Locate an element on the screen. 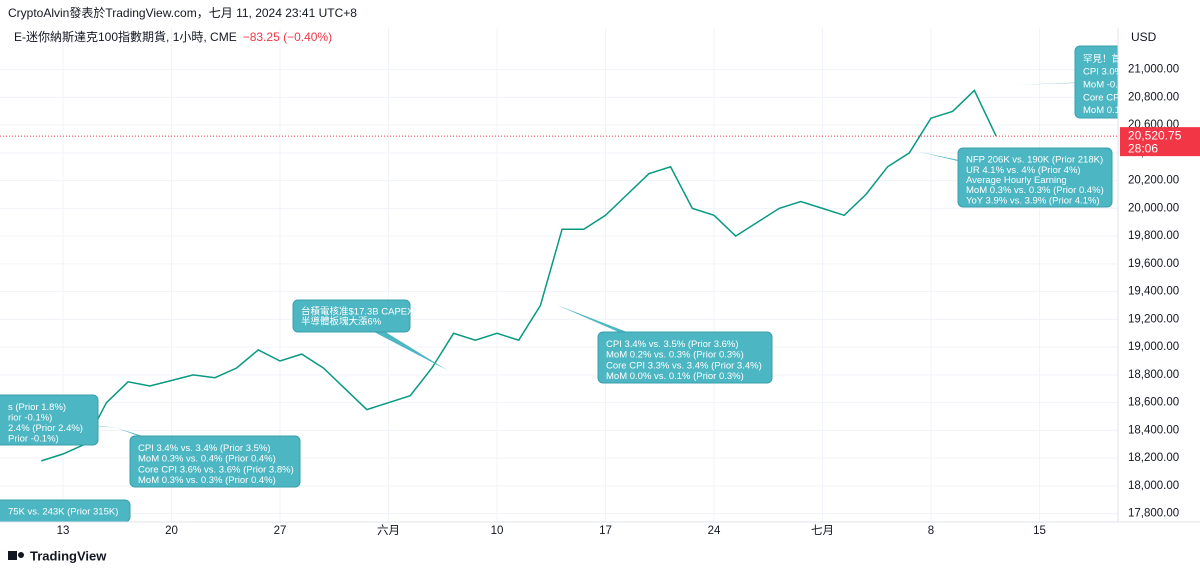 This screenshot has height=573, width=1200. annotation-text: MoM 0.2% vs. 0.3% (Prior 0.3%) is located at coordinates (675, 355).